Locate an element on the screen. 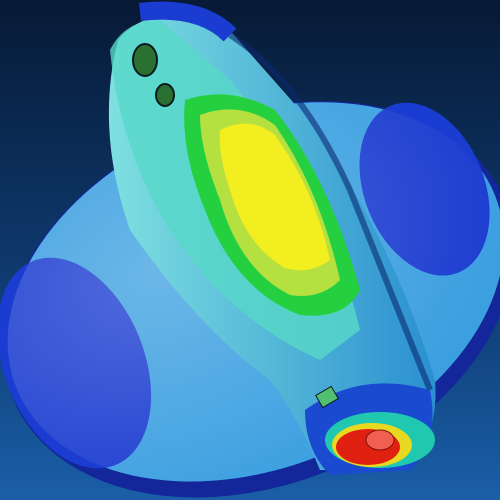  top-edge is located at coordinates (187, 21).